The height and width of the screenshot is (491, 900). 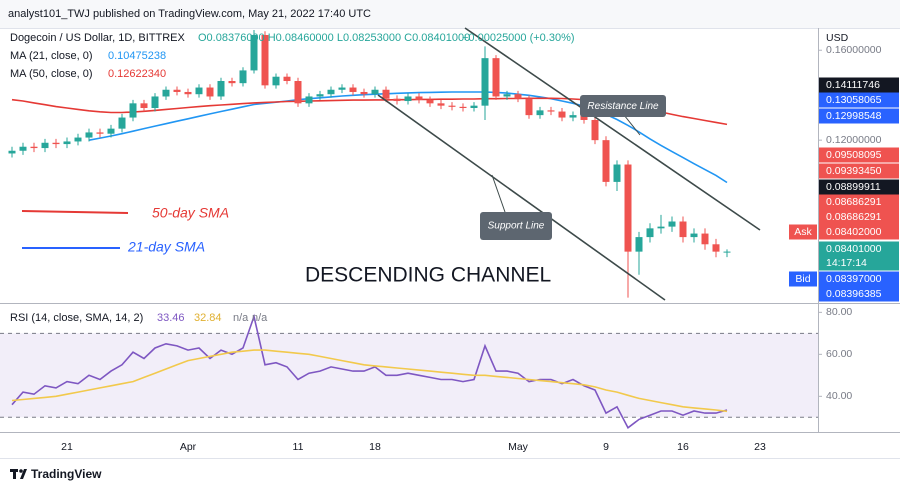 I want to click on y-tick-label: 0.16000000, so click(x=854, y=50).